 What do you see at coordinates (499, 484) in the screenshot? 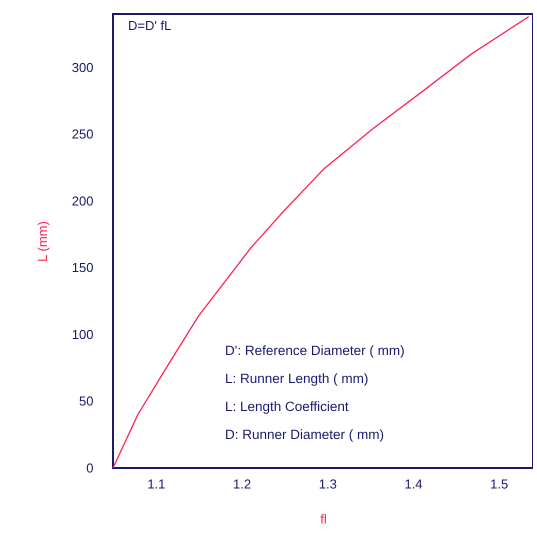
I see `x-tick-label: 1.5` at bounding box center [499, 484].